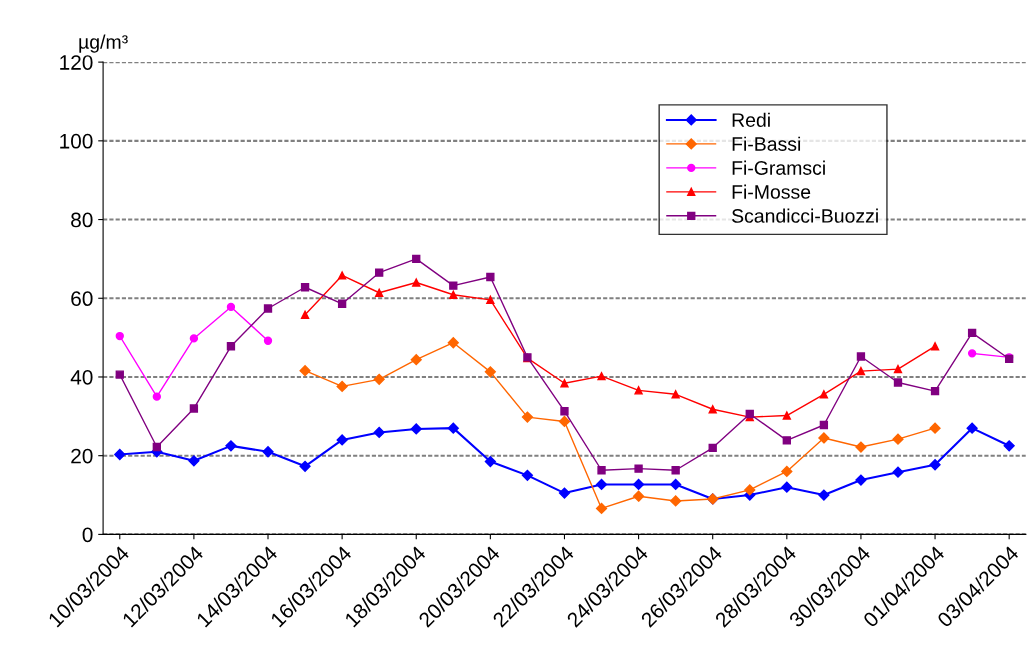 The height and width of the screenshot is (668, 1031). What do you see at coordinates (82, 220) in the screenshot?
I see `y-tick-label: 80` at bounding box center [82, 220].